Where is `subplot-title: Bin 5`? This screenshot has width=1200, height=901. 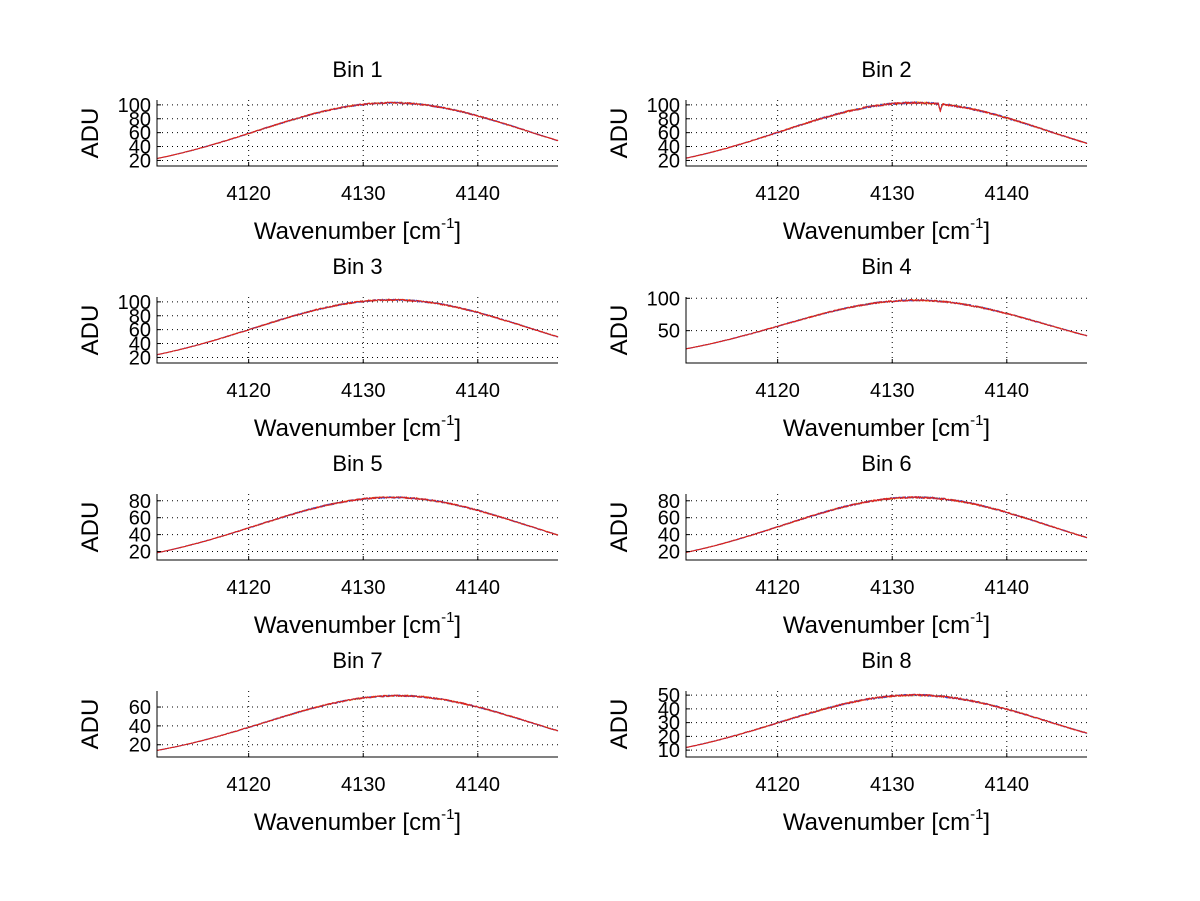 subplot-title: Bin 5 is located at coordinates (357, 463).